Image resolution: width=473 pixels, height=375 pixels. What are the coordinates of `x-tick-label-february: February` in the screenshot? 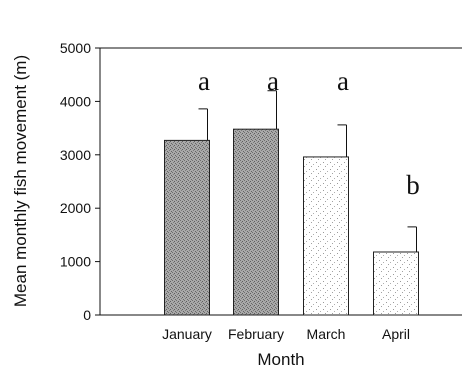 It's located at (256, 334).